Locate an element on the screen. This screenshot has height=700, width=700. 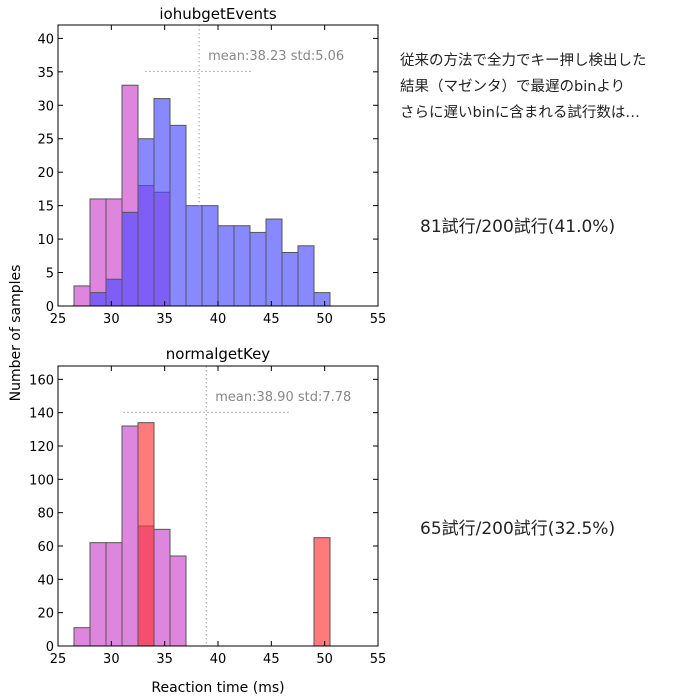
y-tick-label: 10 is located at coordinates (45, 240).